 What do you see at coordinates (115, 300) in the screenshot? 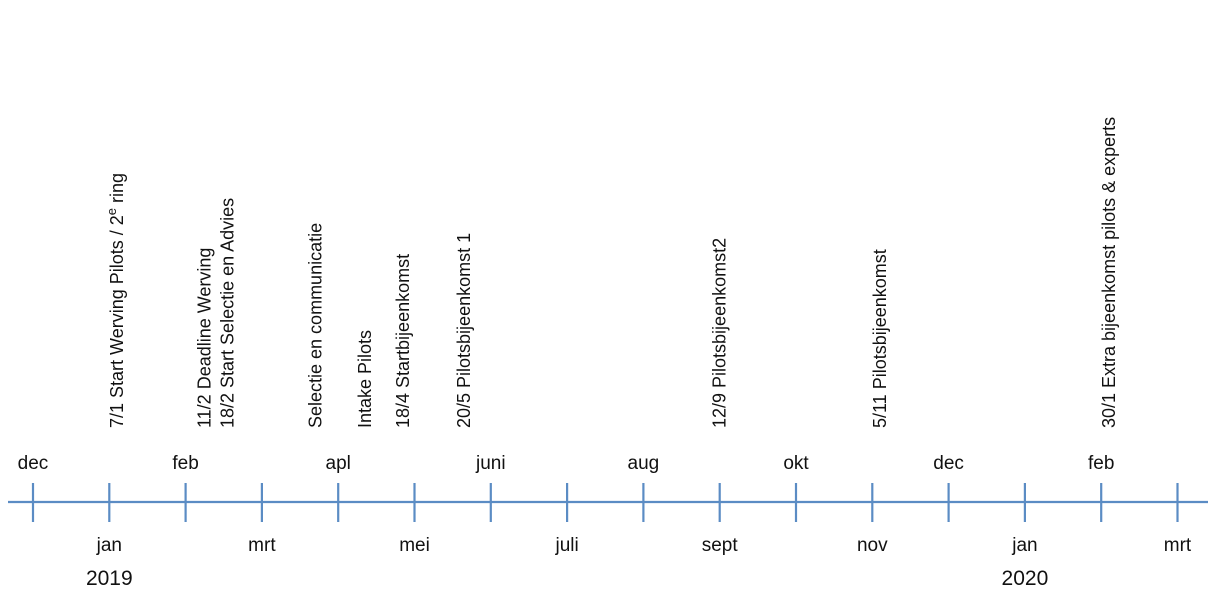
I see `event-label: 7/1 Start Werving Pilots / 2e ring` at bounding box center [115, 300].